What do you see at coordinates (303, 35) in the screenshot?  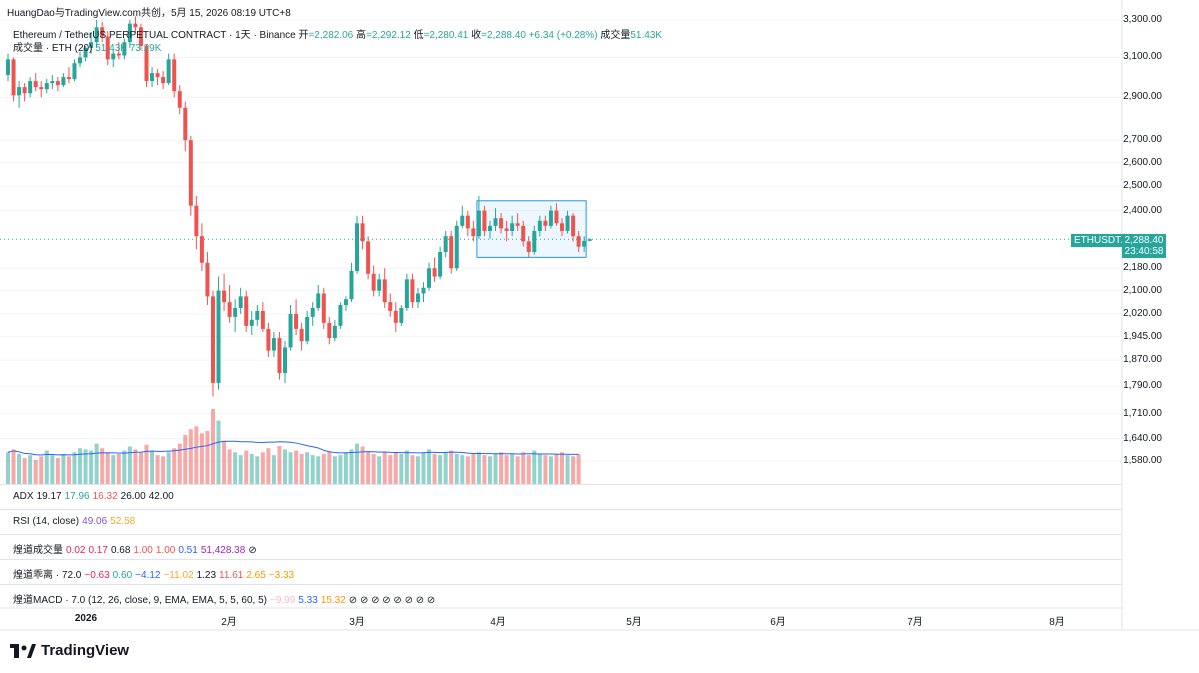 I see `open-label: 开` at bounding box center [303, 35].